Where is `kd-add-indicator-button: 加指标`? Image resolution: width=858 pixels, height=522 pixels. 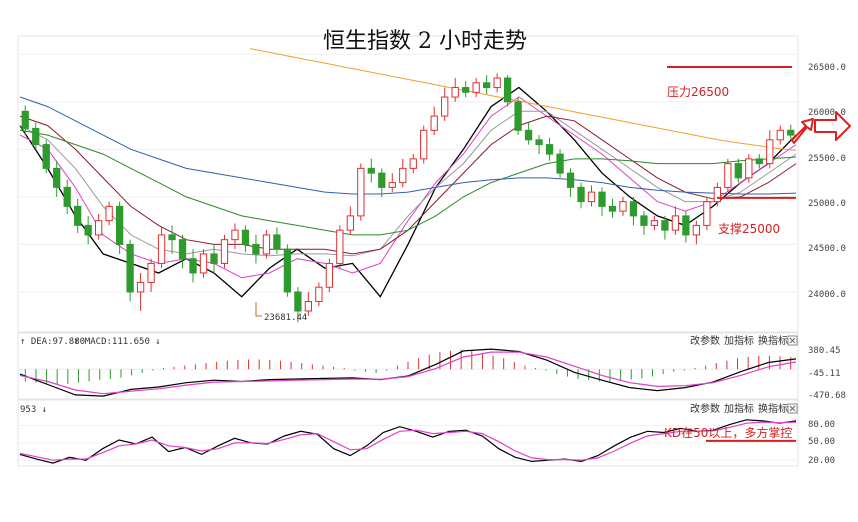 kd-add-indicator-button: 加指标 is located at coordinates (739, 408).